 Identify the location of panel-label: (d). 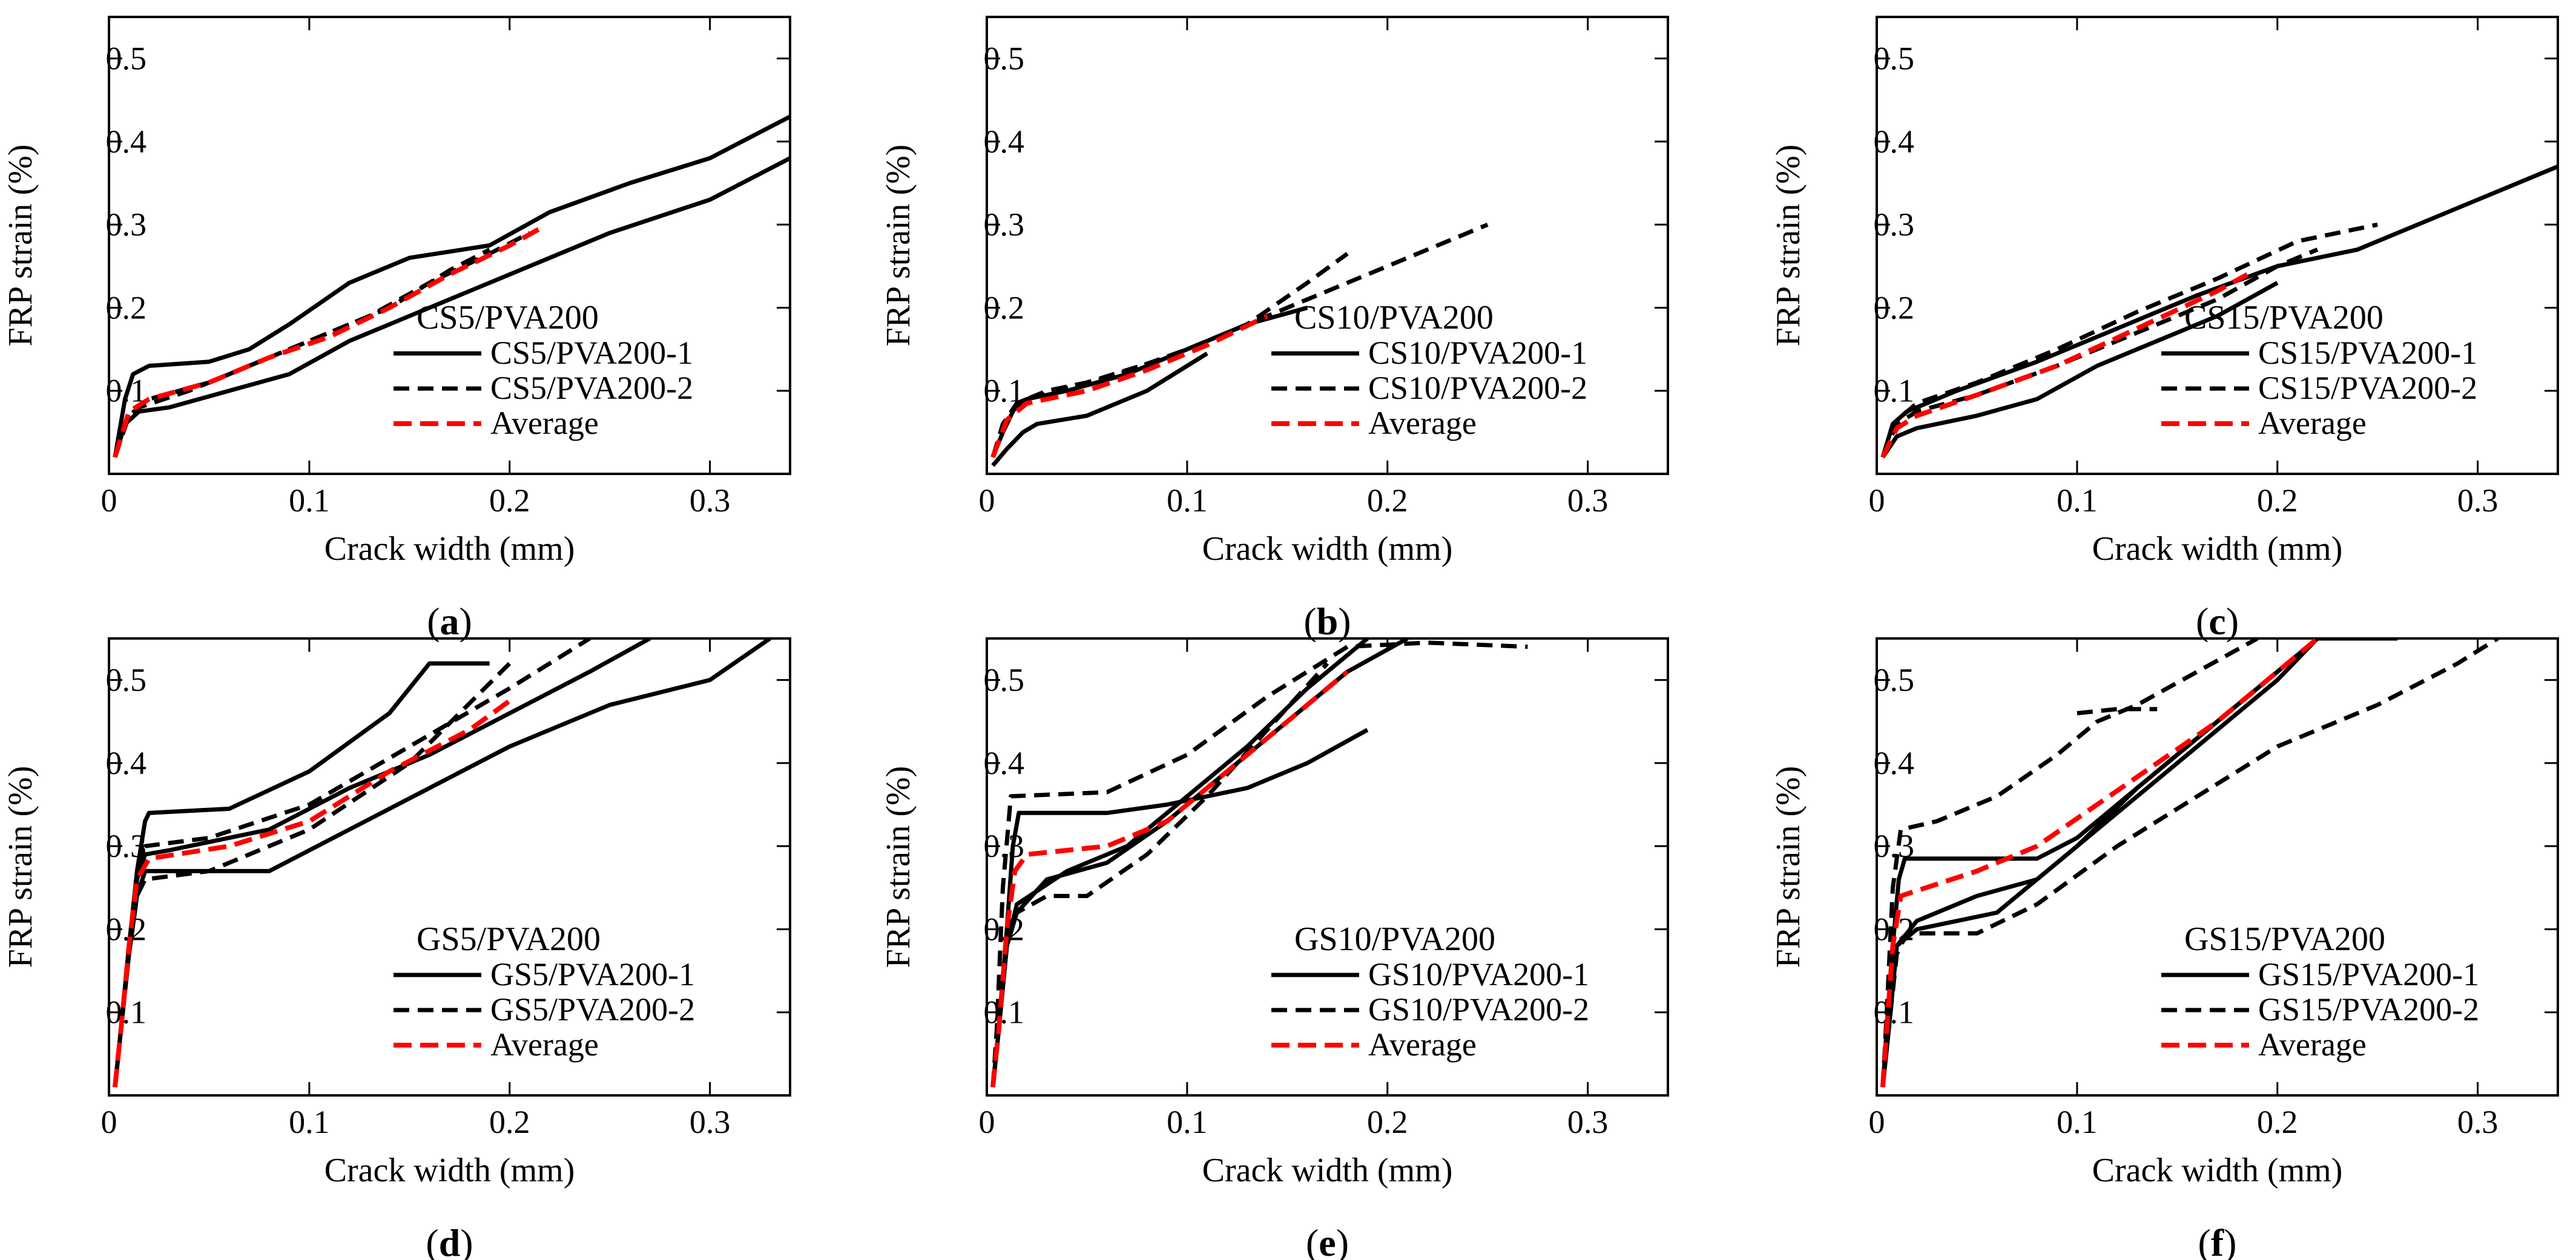
(449, 1240).